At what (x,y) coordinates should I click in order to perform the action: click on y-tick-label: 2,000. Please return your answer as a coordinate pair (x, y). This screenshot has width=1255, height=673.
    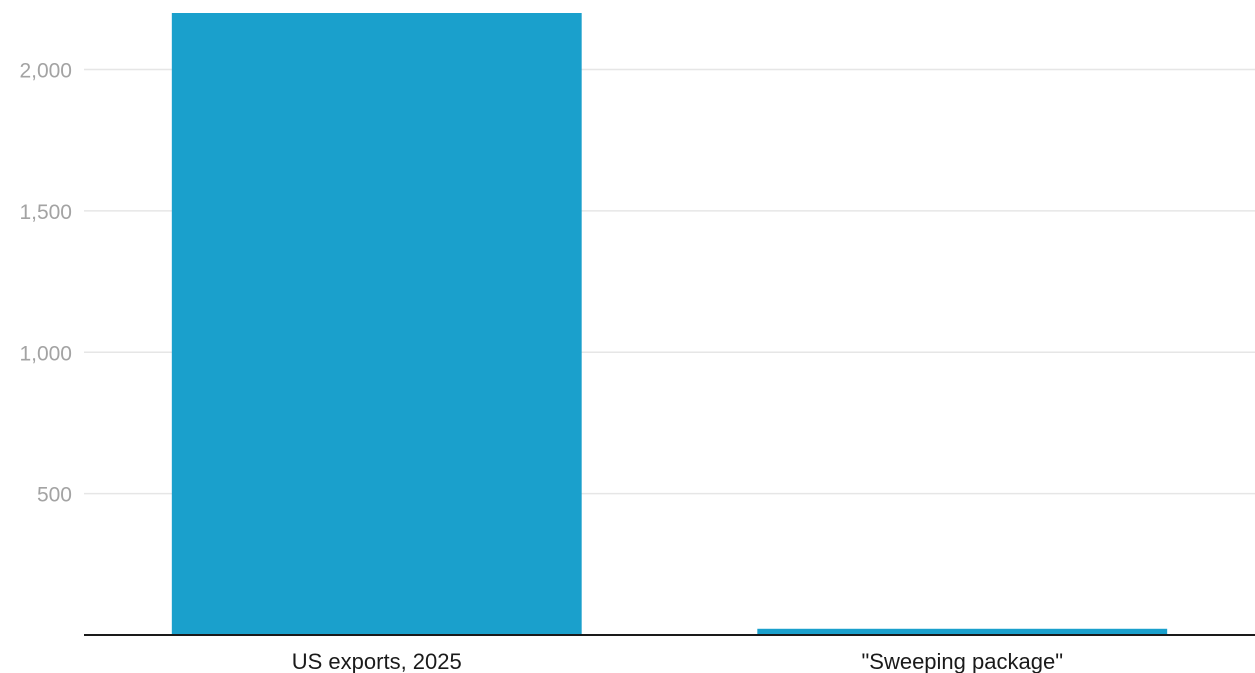
    Looking at the image, I should click on (45, 71).